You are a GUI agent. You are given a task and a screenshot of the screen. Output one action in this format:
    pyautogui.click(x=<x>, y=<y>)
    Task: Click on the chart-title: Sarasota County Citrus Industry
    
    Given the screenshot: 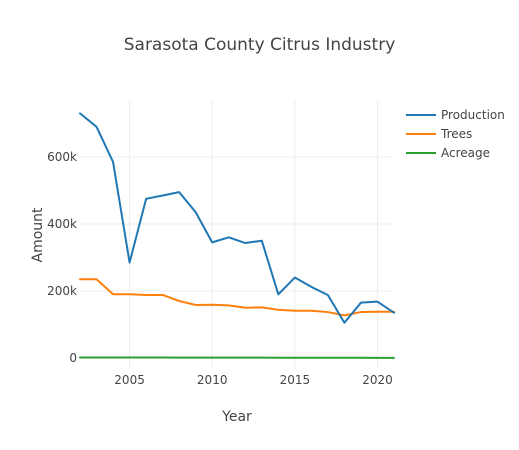 What is the action you would take?
    pyautogui.click(x=260, y=45)
    